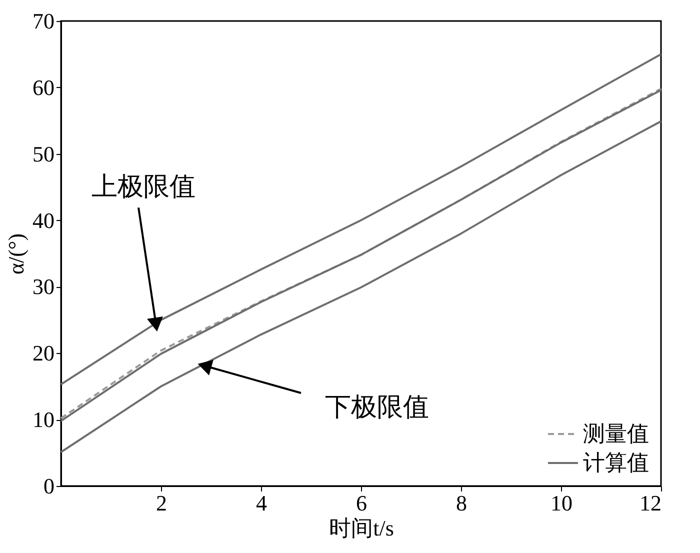  What do you see at coordinates (561, 503) in the screenshot?
I see `x-tick-label: 10` at bounding box center [561, 503].